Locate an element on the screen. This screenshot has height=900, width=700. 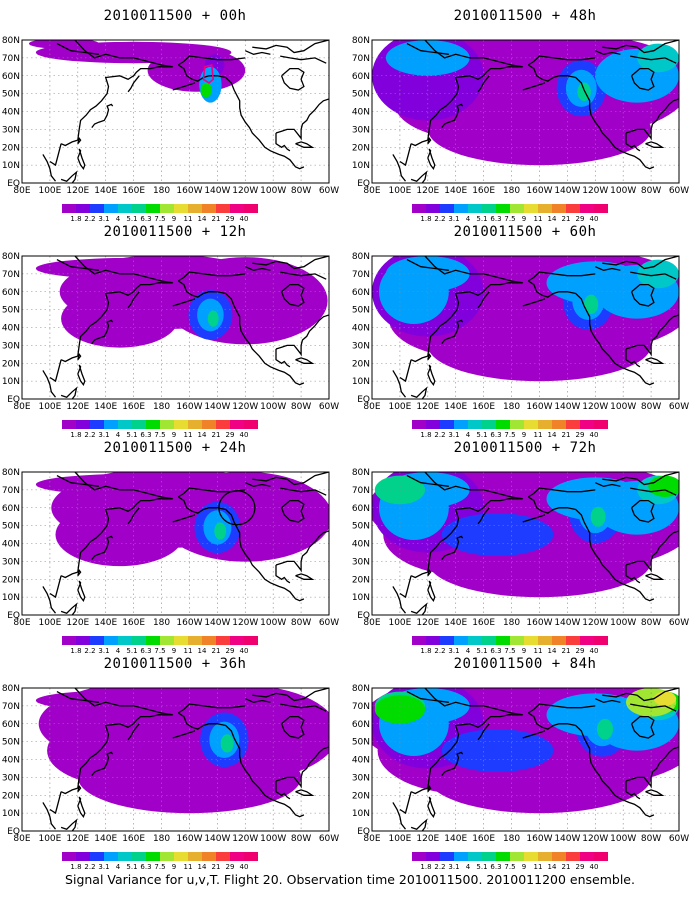
target-region-circle is located at coordinates (237, 508).